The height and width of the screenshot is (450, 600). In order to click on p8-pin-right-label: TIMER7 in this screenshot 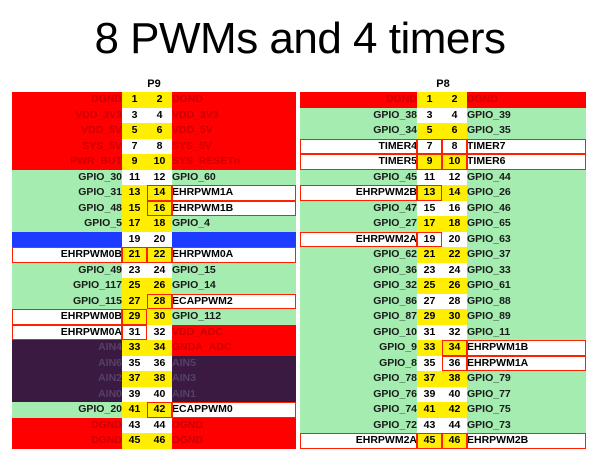, I will do `click(526, 146)`.